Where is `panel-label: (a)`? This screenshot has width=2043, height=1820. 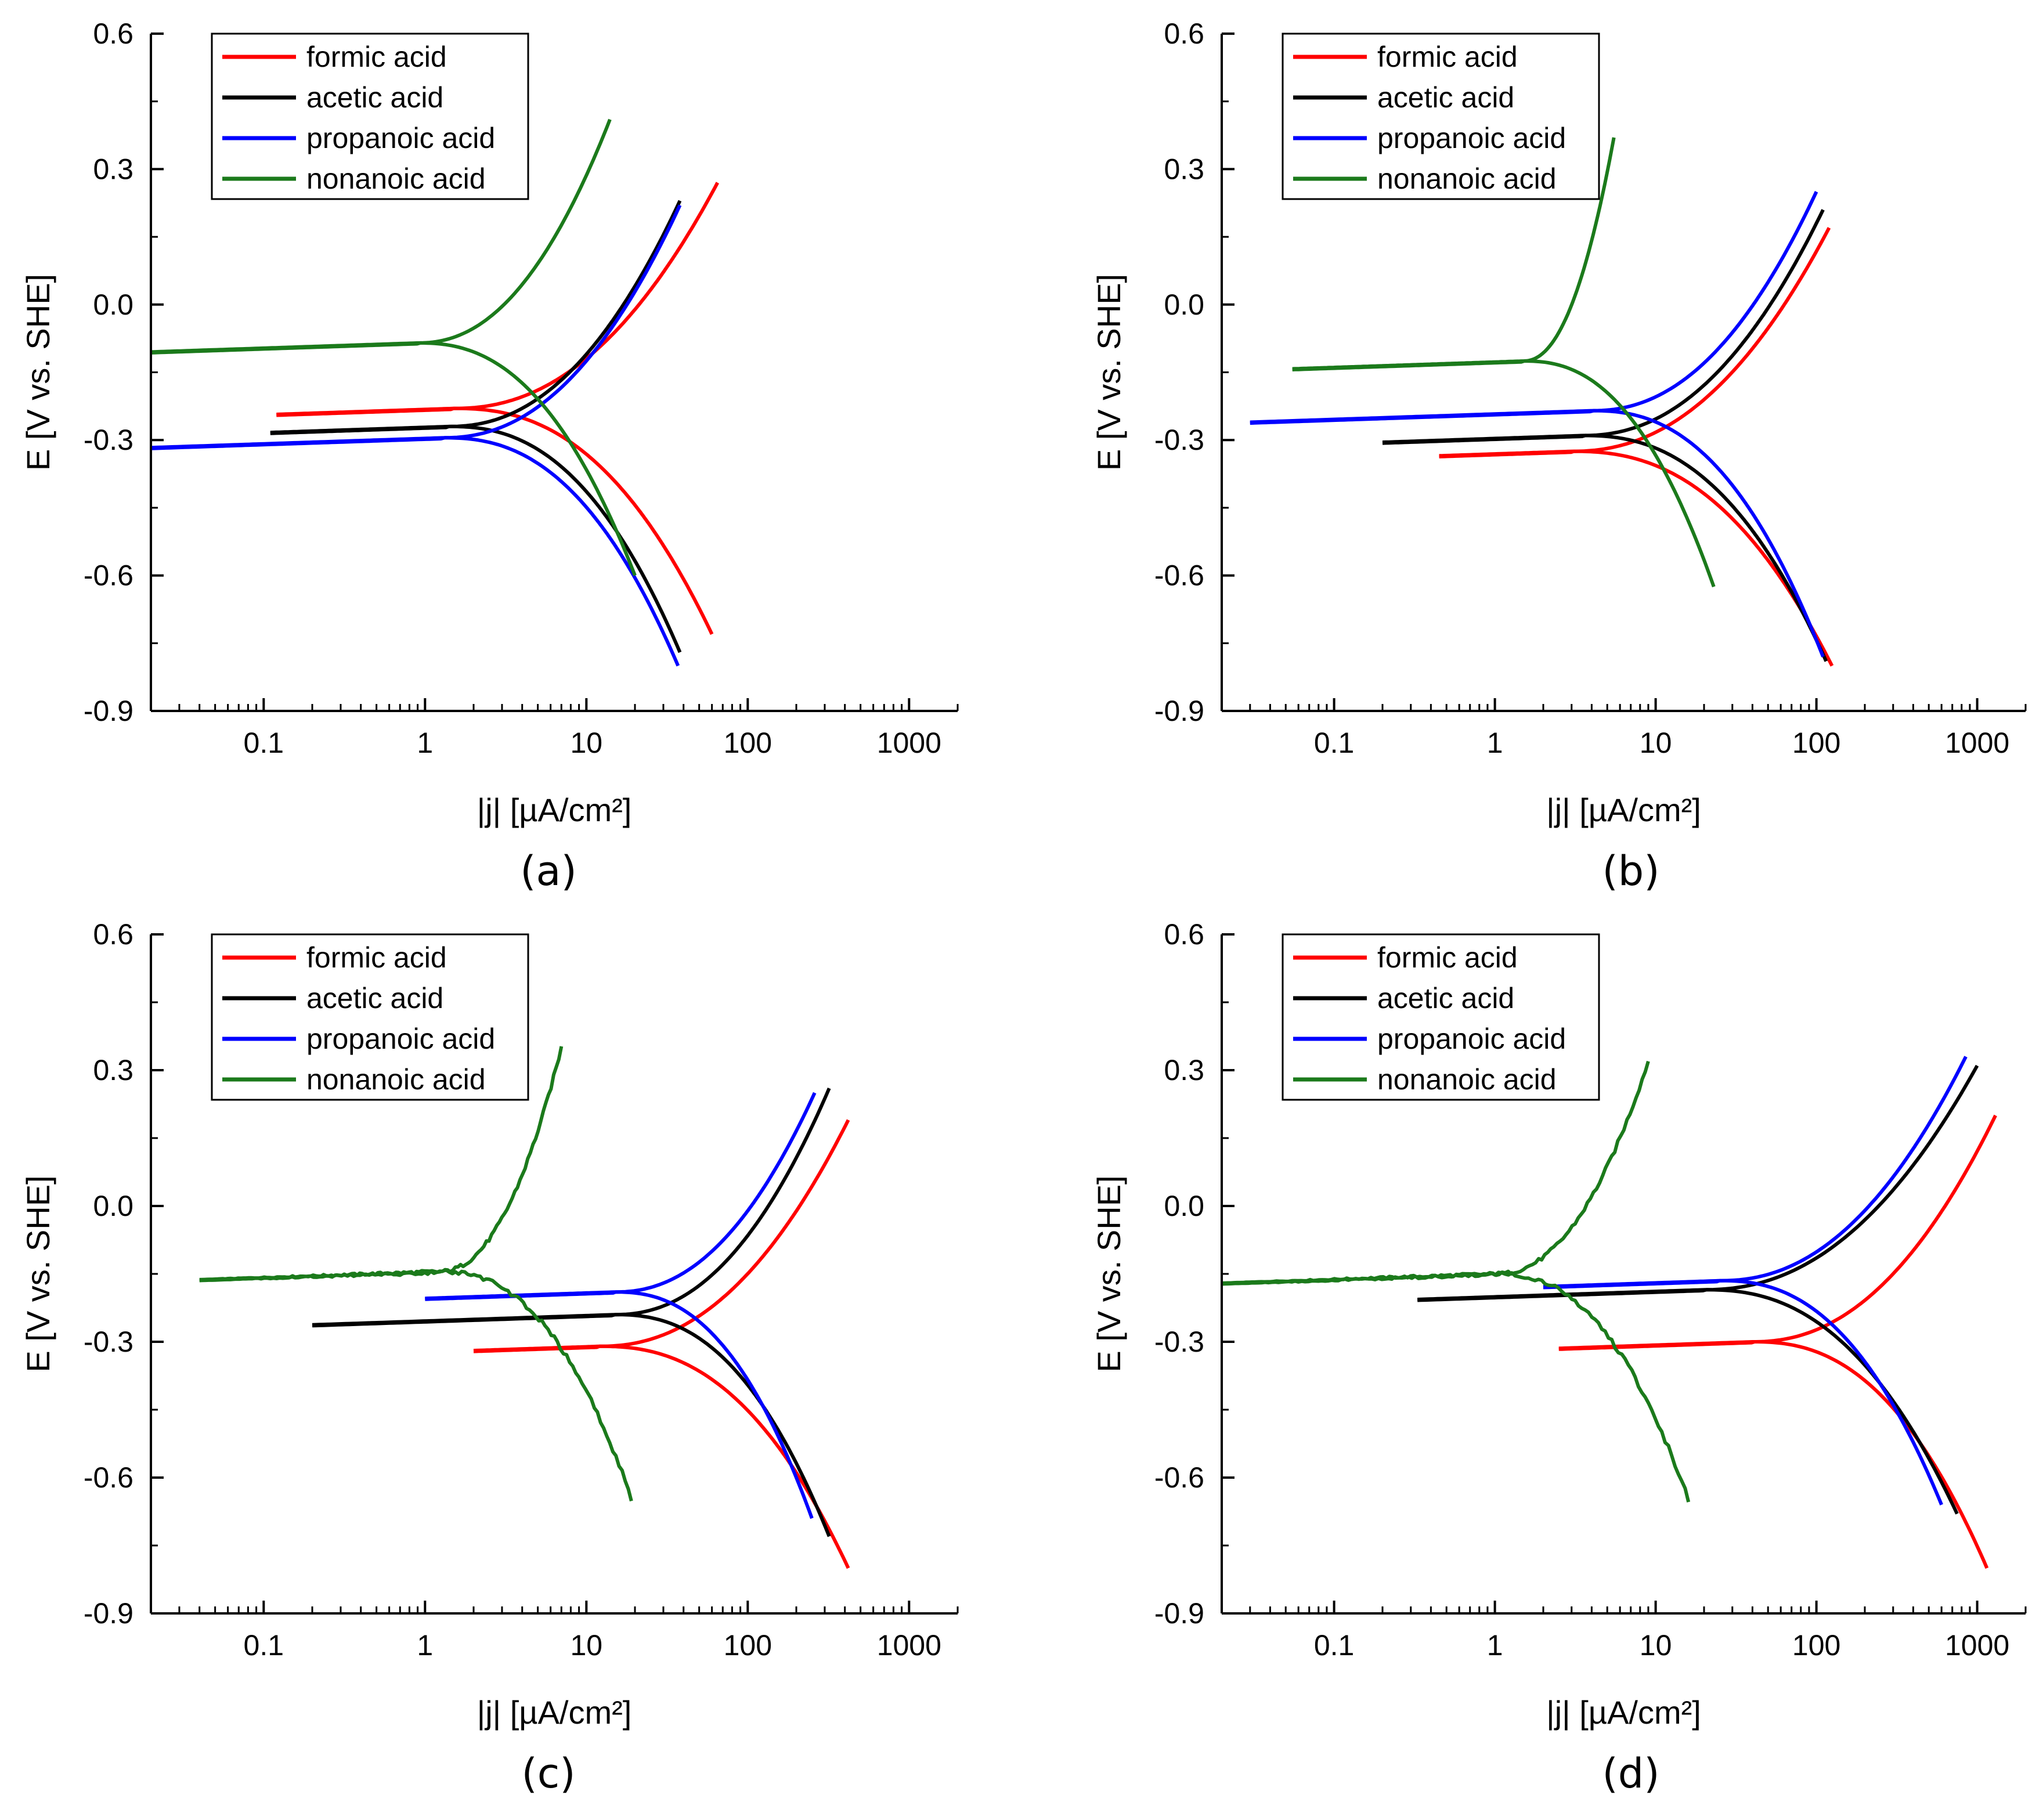 panel-label: (a) is located at coordinates (548, 871).